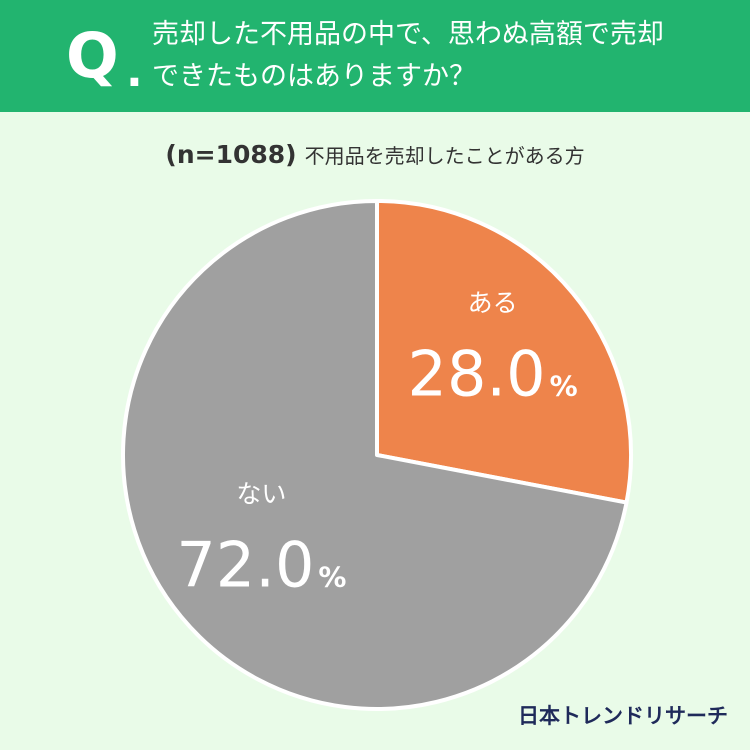 Image resolution: width=750 pixels, height=750 pixels. I want to click on slice-value-no: 72.0%, so click(261, 565).